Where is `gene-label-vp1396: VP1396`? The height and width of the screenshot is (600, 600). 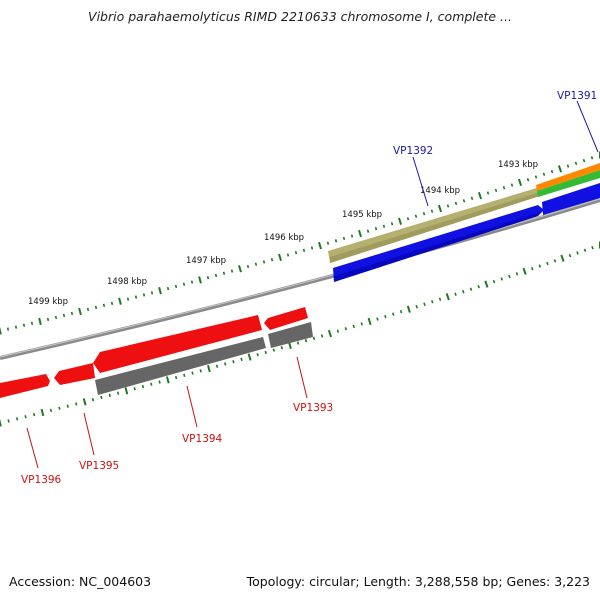 gene-label-vp1396: VP1396 is located at coordinates (41, 480).